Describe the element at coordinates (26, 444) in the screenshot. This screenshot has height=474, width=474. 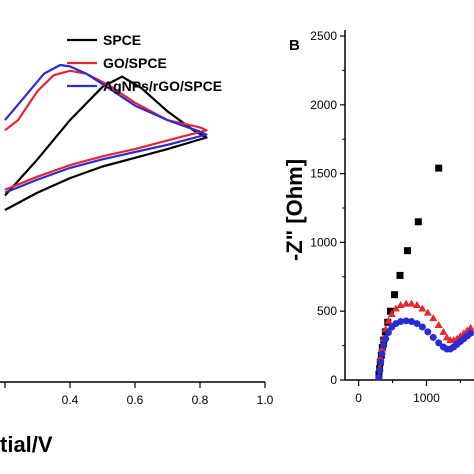
I see `panel-a-x-axis-title: tial/V` at that location.